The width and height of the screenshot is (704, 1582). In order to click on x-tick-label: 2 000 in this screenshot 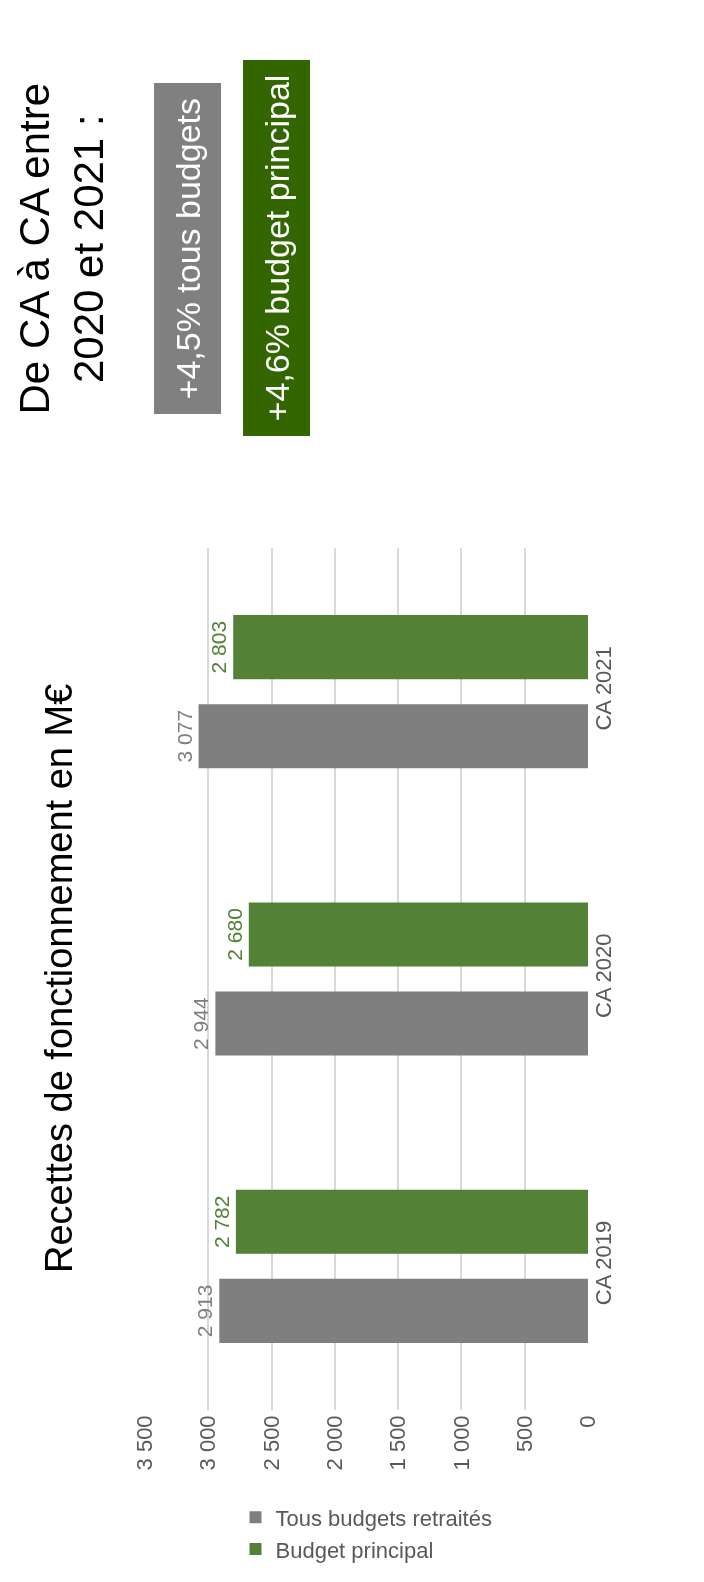, I will do `click(335, 1443)`.